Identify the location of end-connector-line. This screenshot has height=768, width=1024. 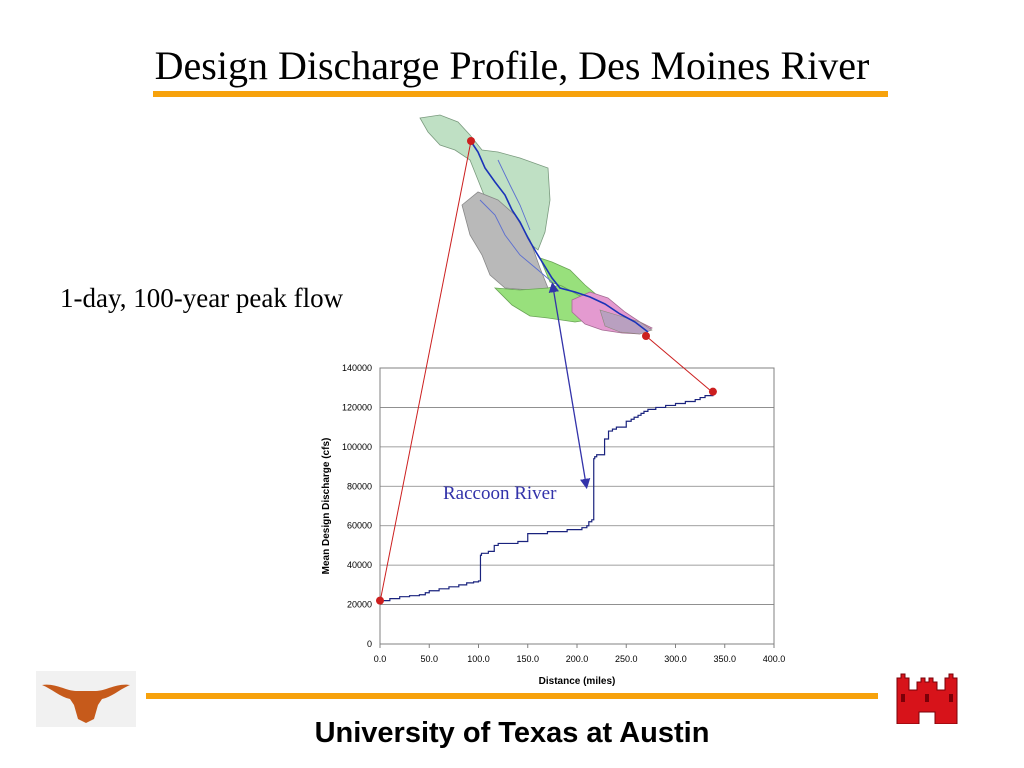
(678, 363).